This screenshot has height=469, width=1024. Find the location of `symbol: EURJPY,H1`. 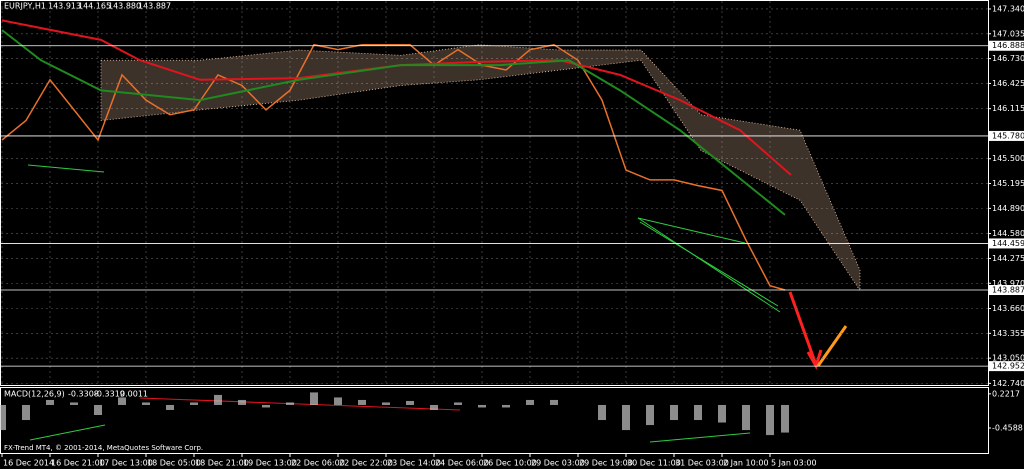

symbol: EURJPY,H1 is located at coordinates (25, 6).